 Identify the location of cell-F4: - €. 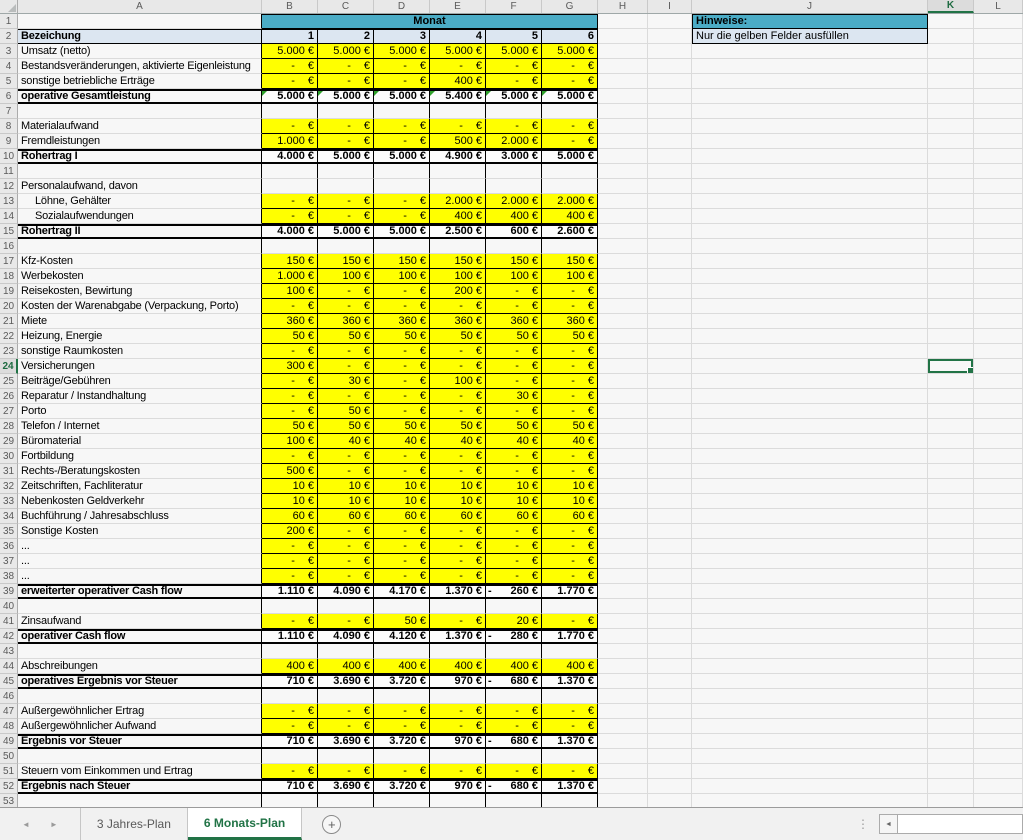
(514, 66).